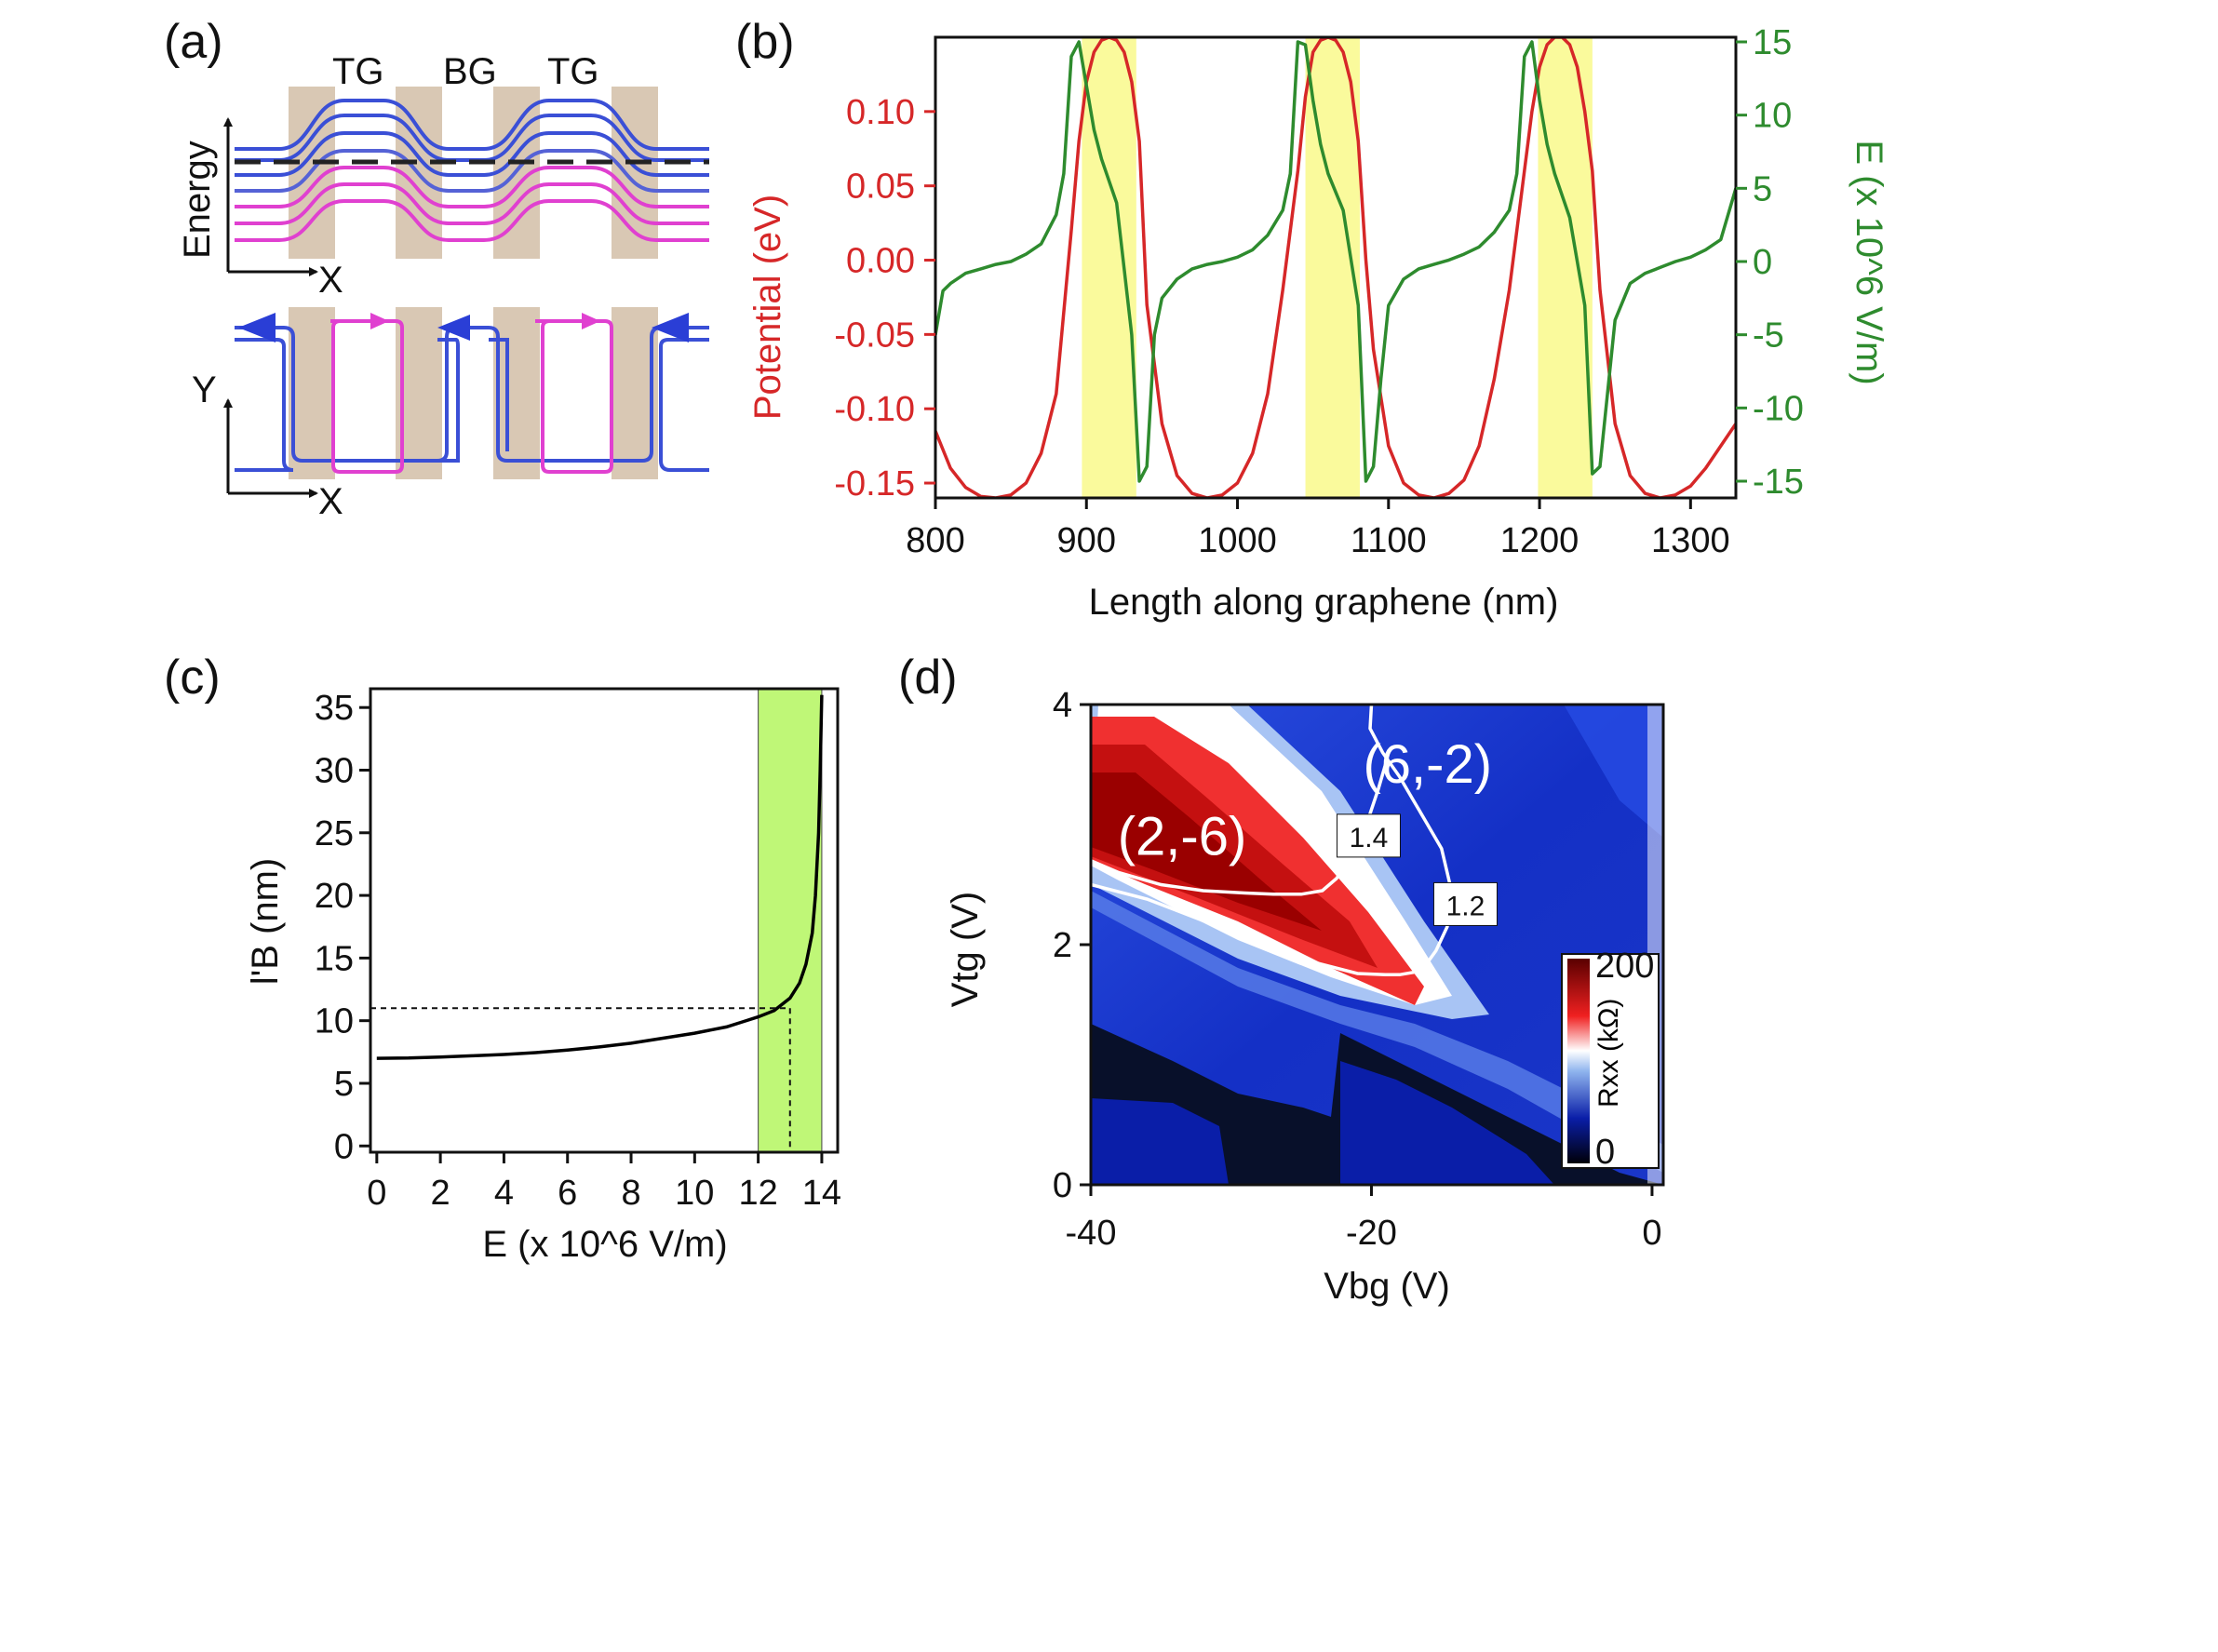  I want to click on region-label-0: (6,-2), so click(1427, 765).